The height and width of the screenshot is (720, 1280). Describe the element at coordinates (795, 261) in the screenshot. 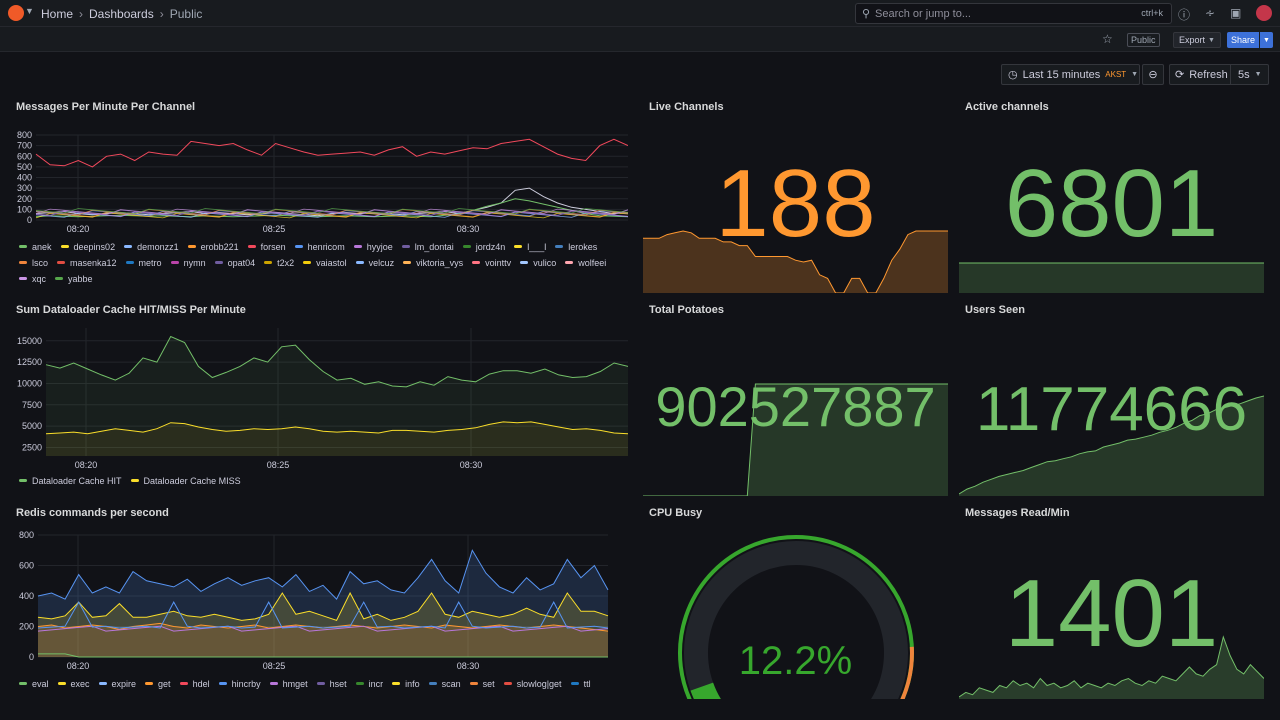

I see `sparkline-line` at that location.